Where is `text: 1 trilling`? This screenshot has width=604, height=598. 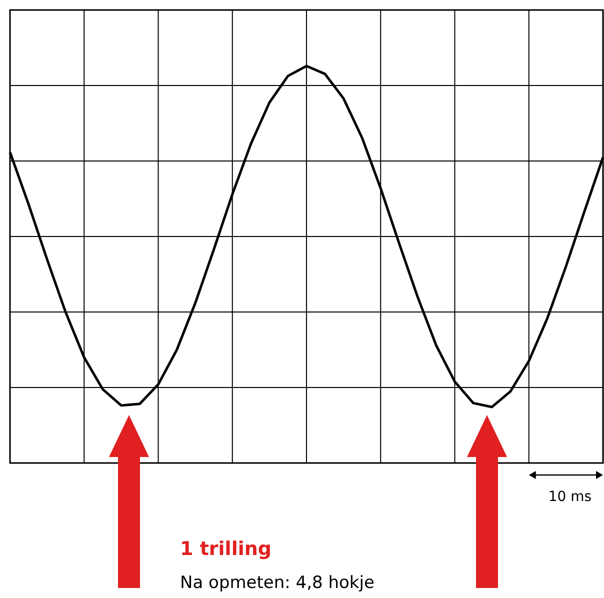 text: 1 trilling is located at coordinates (226, 549).